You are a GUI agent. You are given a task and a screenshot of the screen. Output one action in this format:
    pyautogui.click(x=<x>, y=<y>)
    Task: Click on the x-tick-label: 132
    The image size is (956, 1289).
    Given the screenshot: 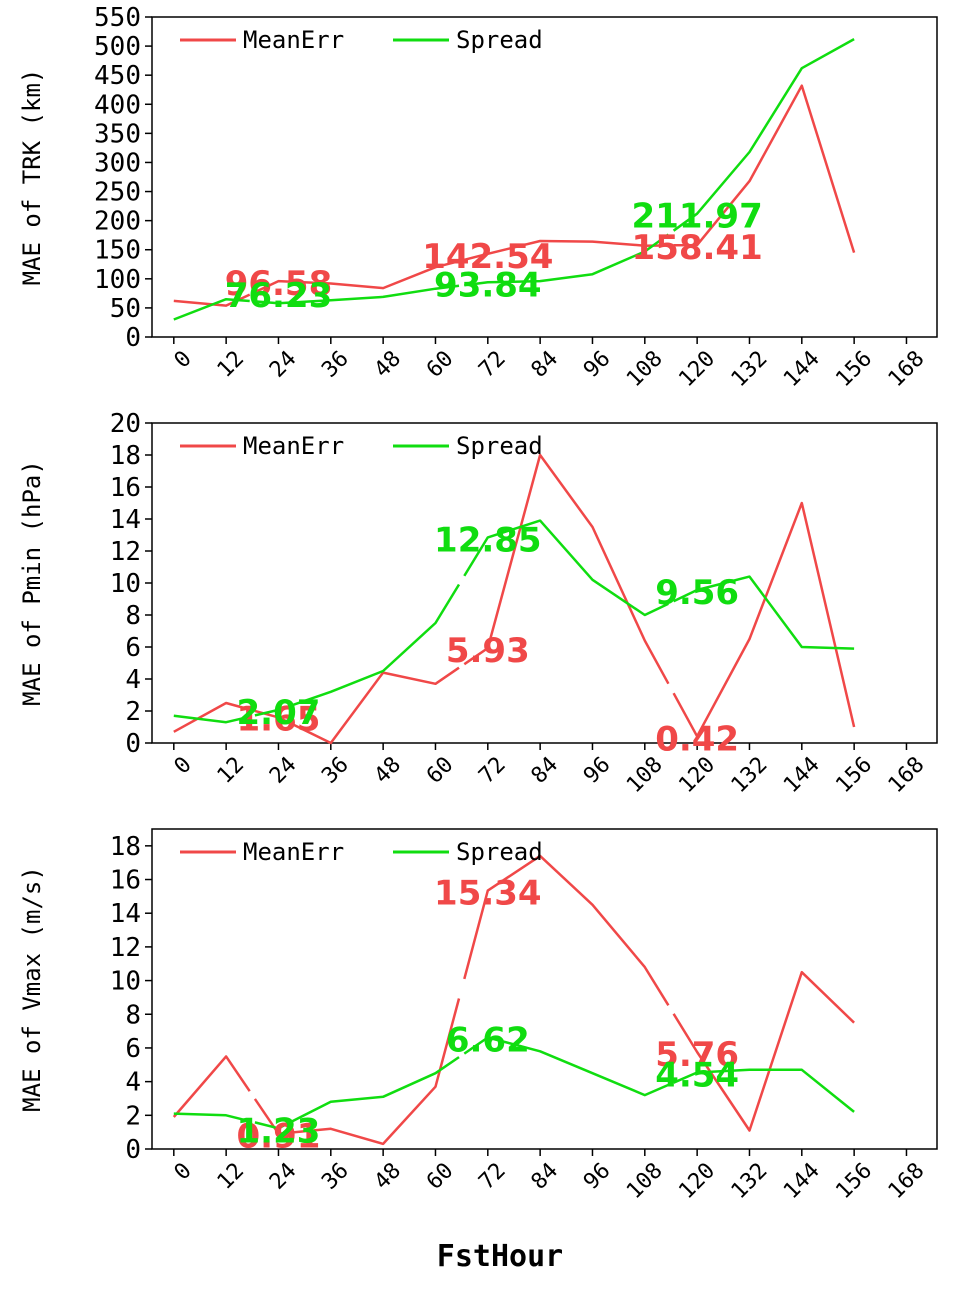 What is the action you would take?
    pyautogui.click(x=750, y=1181)
    